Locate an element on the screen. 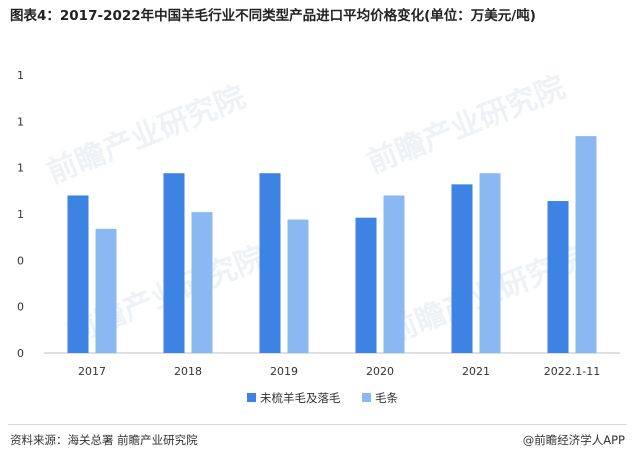 This screenshot has width=635, height=461. x-tick-label: 2021 is located at coordinates (476, 371).